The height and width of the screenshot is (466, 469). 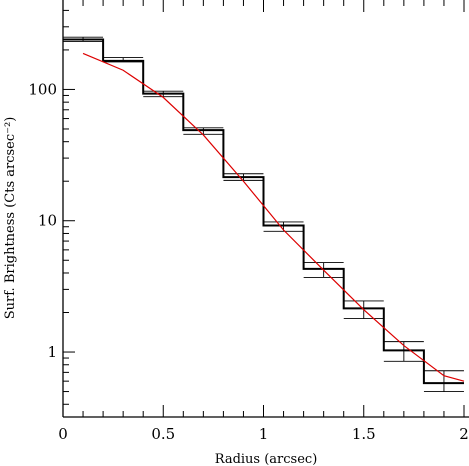 What do you see at coordinates (63, 434) in the screenshot?
I see `x-tick-label: 0` at bounding box center [63, 434].